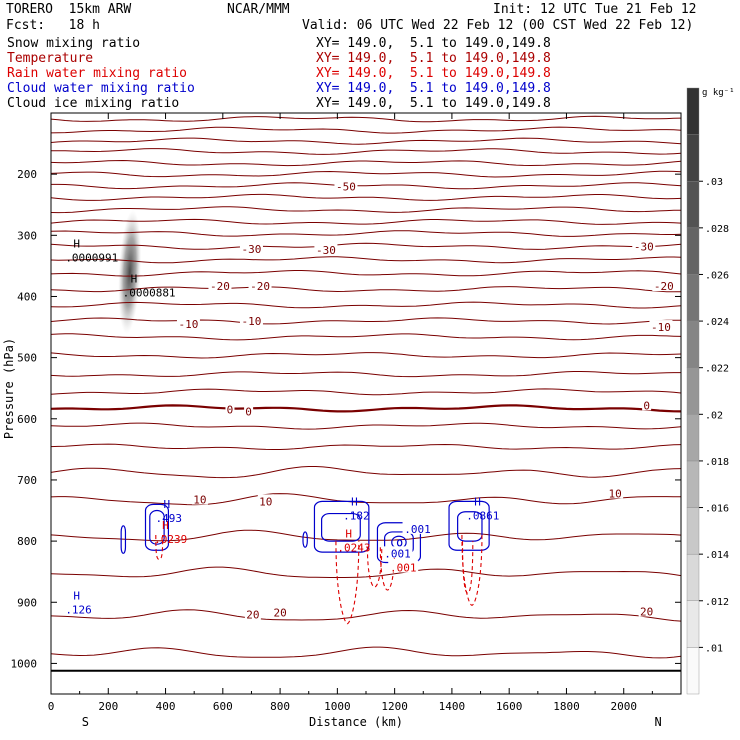 This screenshot has width=740, height=740. Describe the element at coordinates (433, 88) in the screenshot. I see `field-xy-cloud-water: XY= 149.0, 5.1 to 149.0,149.8` at that location.